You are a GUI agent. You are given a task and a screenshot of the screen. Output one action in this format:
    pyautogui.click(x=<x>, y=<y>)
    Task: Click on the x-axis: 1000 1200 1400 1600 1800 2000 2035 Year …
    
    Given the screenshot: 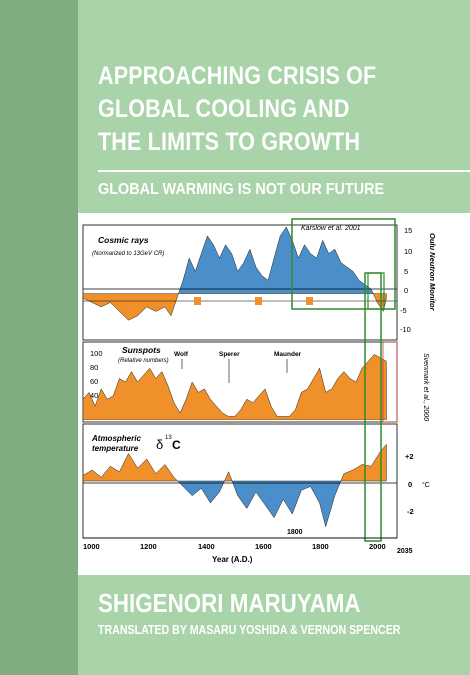 What is the action you would take?
    pyautogui.click(x=248, y=550)
    